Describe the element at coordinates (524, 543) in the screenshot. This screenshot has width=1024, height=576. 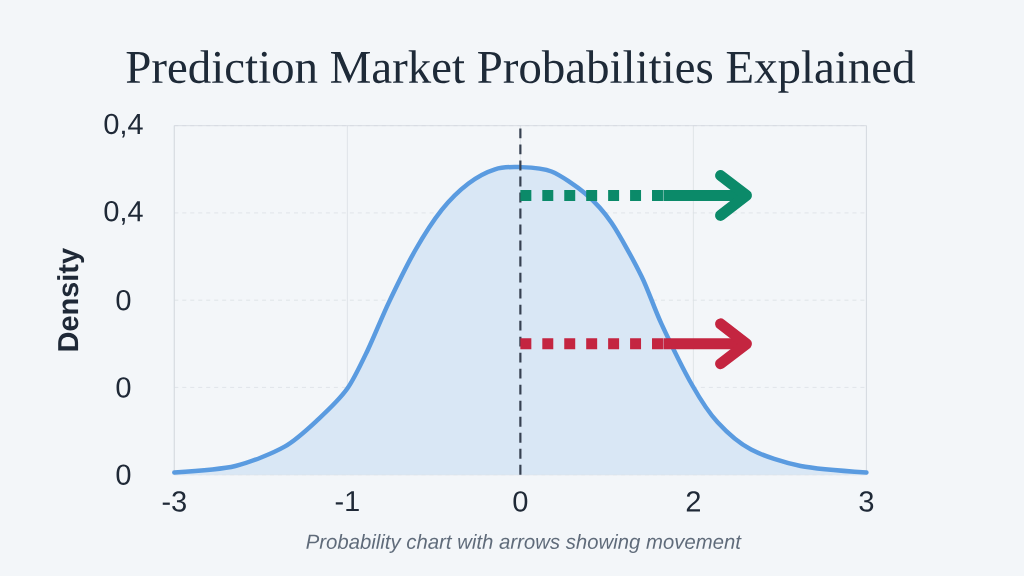
I see `text: Probability chart with arrows showing movement` at that location.